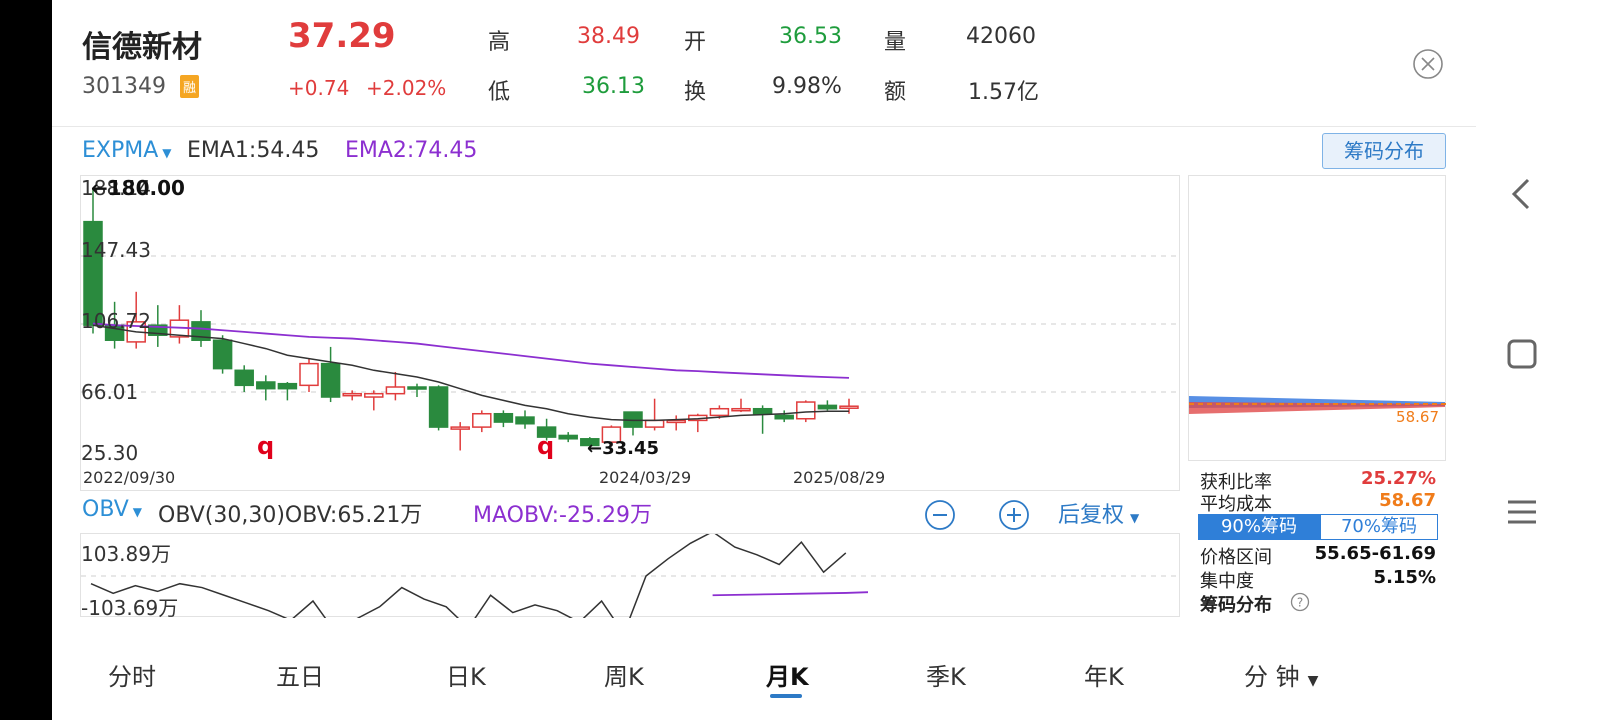 The image size is (1600, 720). I want to click on tab-quarterly-k: 季K, so click(946, 677).